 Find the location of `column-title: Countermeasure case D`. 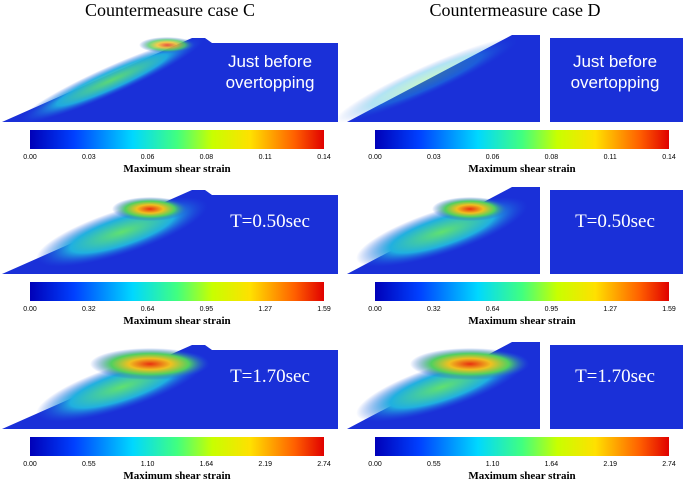

column-title: Countermeasure case D is located at coordinates (515, 10).